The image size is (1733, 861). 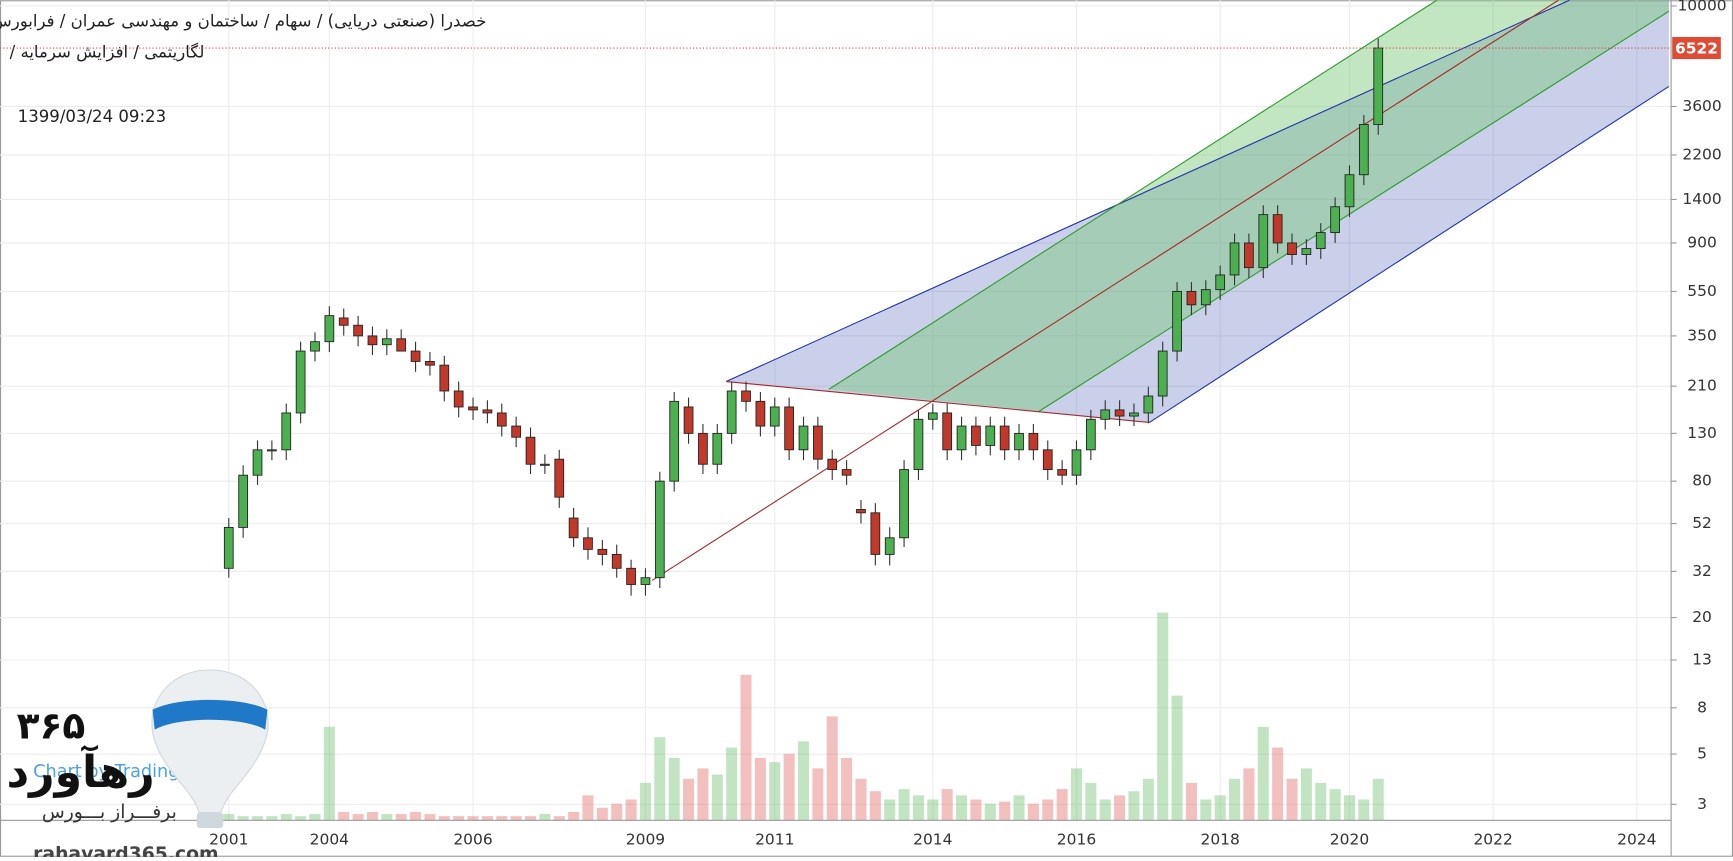 I want to click on x-tick-label: 2024, so click(x=1636, y=840).